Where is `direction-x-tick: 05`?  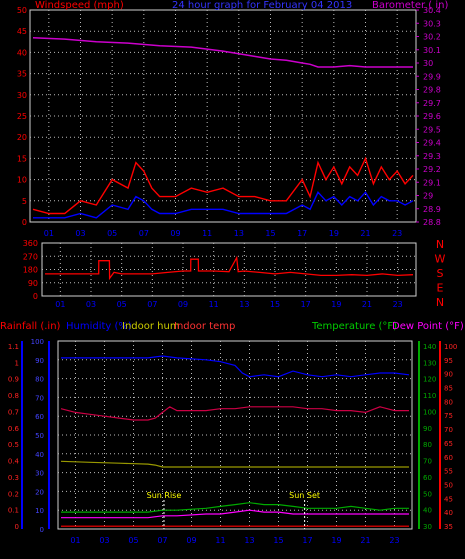
direction-x-tick: 05 is located at coordinates (122, 304).